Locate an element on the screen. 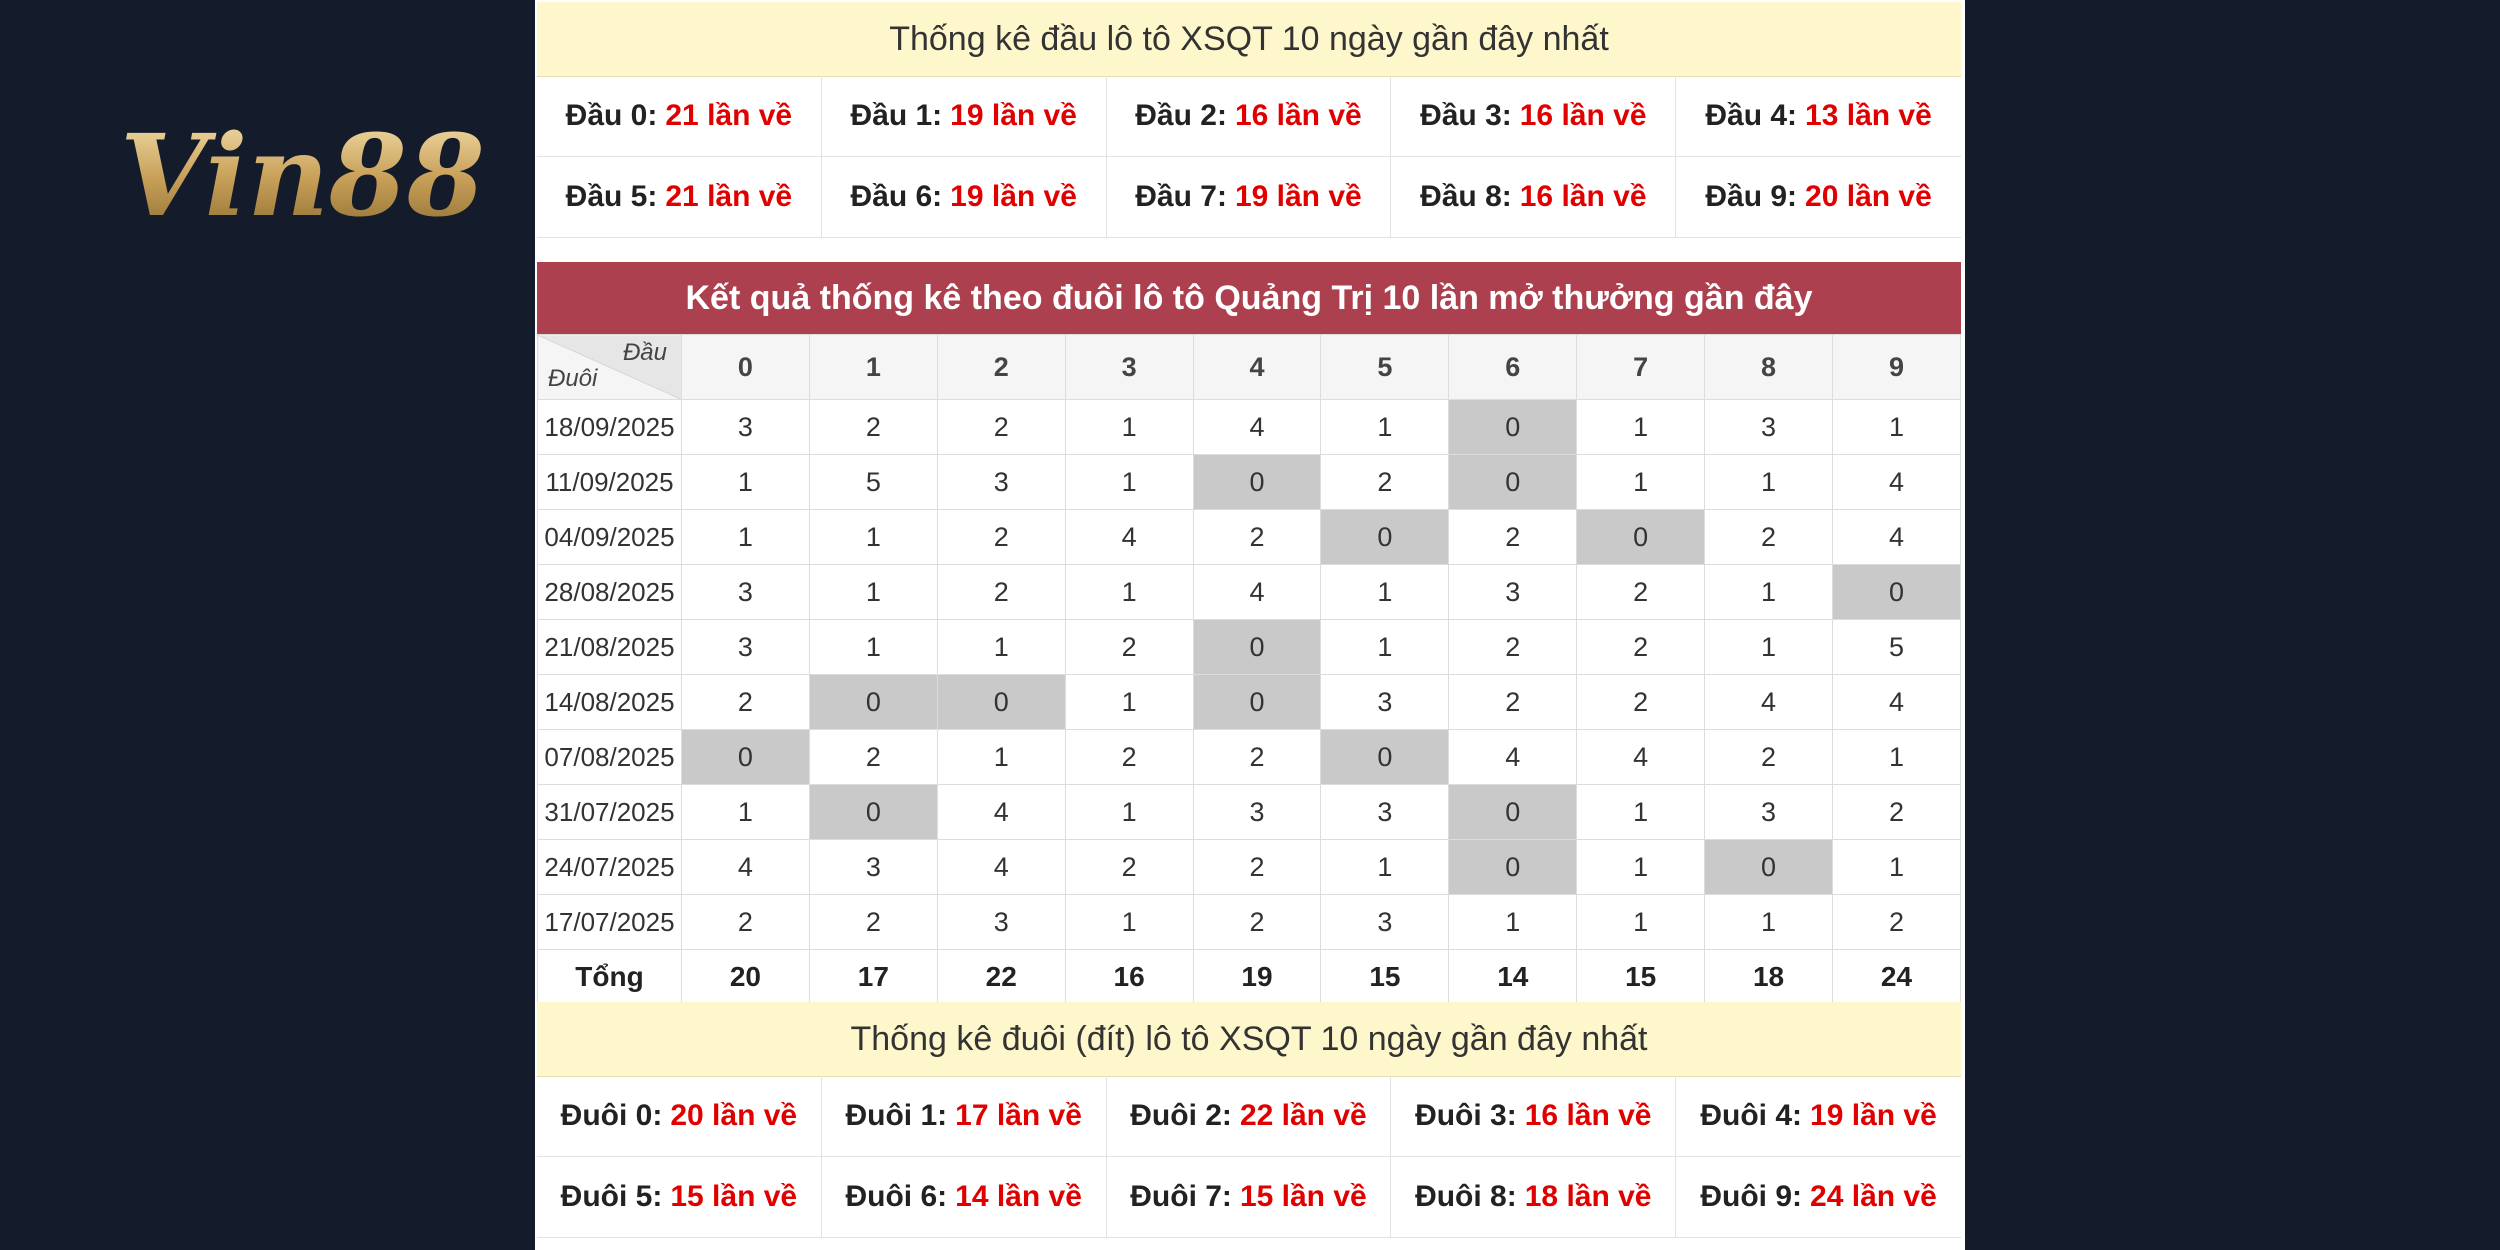 The height and width of the screenshot is (1250, 2500). table-corner-header: Đầu Đuôi is located at coordinates (609, 367).